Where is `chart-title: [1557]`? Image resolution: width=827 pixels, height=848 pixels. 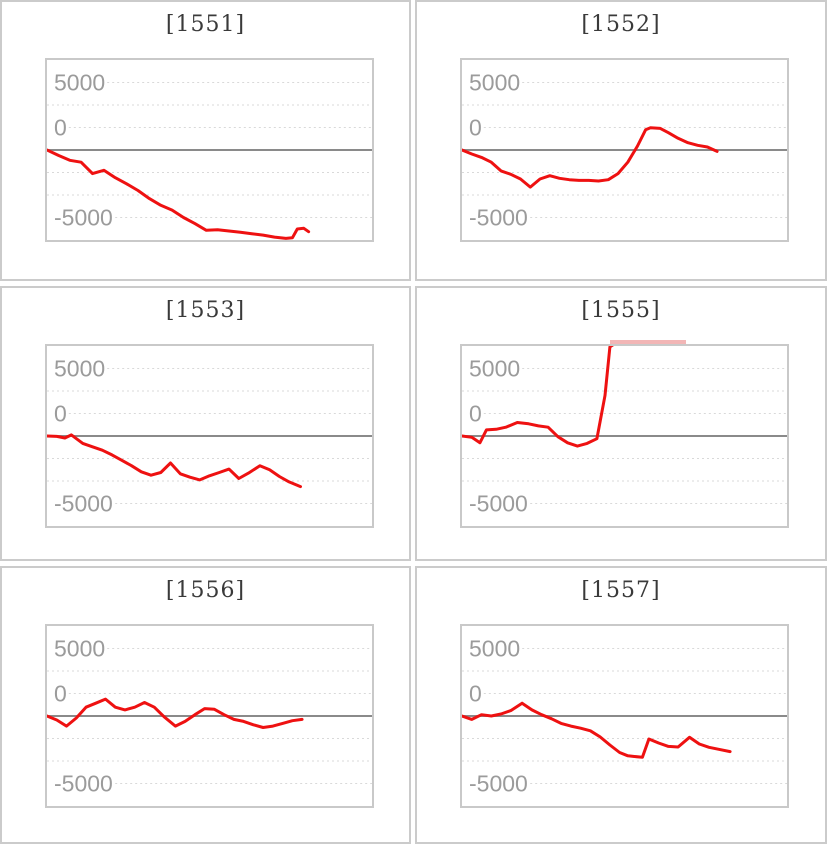
chart-title: [1557] is located at coordinates (621, 590).